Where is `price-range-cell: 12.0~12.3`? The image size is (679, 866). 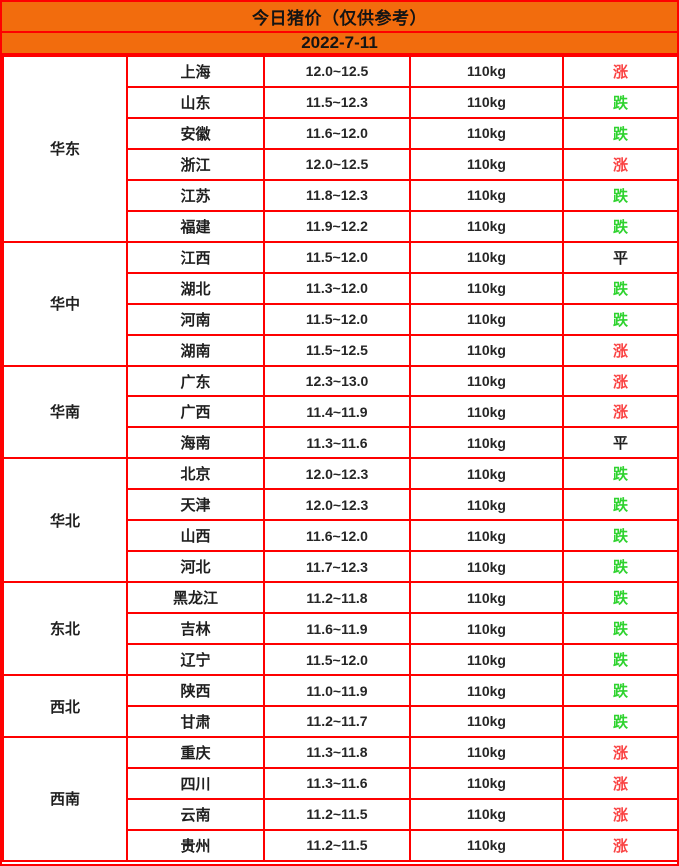
price-range-cell: 12.0~12.3 is located at coordinates (337, 474).